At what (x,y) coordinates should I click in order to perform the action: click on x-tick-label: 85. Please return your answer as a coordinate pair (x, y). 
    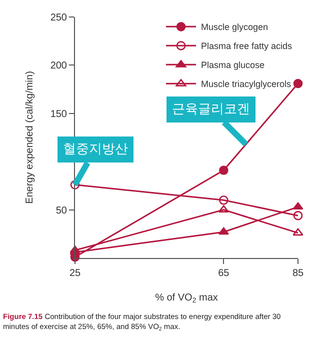
    Looking at the image, I should click on (298, 273).